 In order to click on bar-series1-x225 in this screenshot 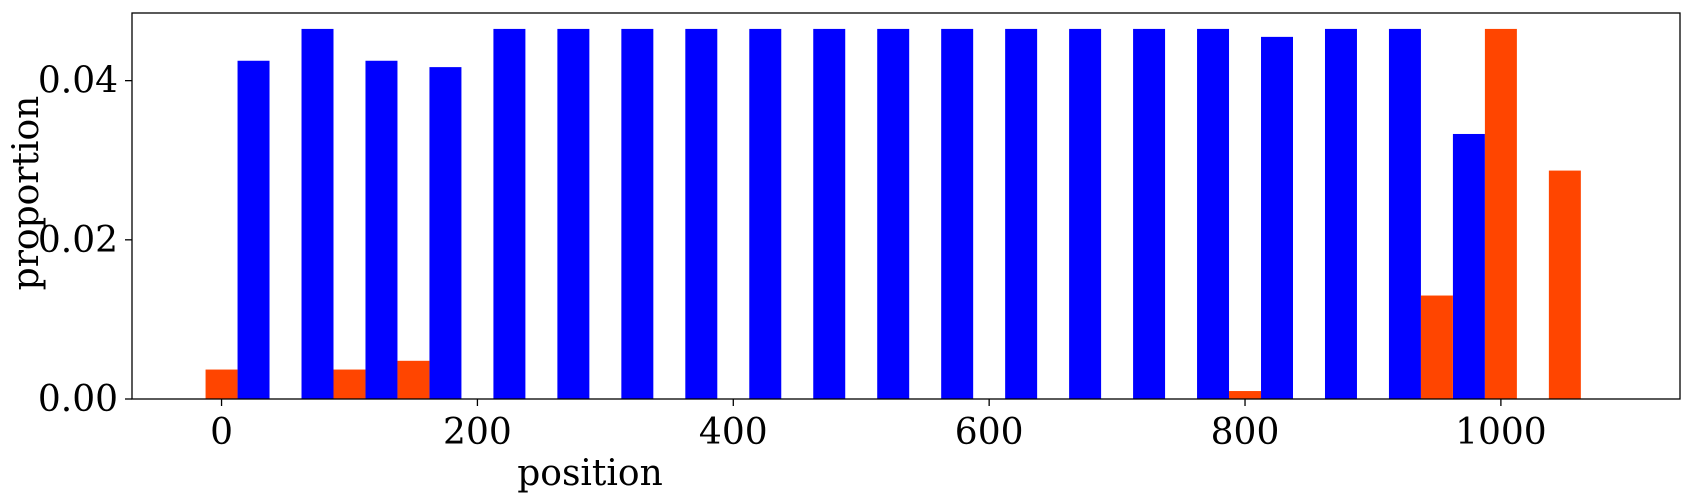, I will do `click(509, 213)`.